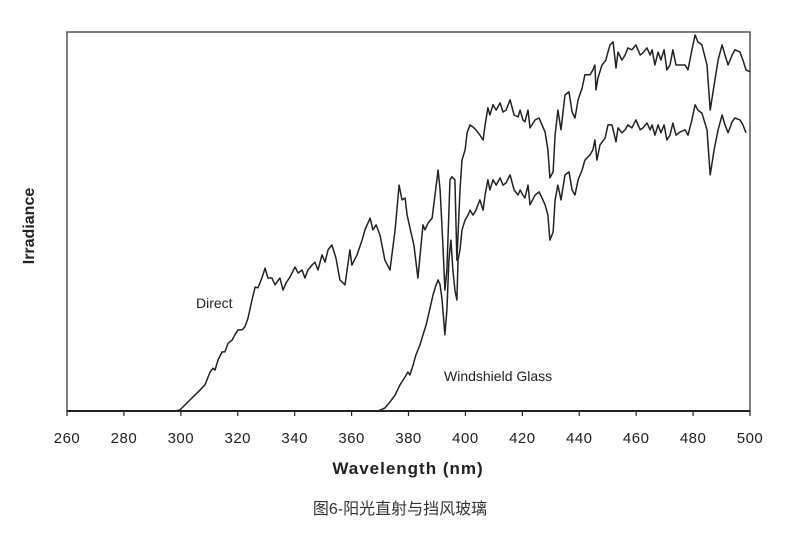  What do you see at coordinates (181, 438) in the screenshot?
I see `x-tick-label: 300` at bounding box center [181, 438].